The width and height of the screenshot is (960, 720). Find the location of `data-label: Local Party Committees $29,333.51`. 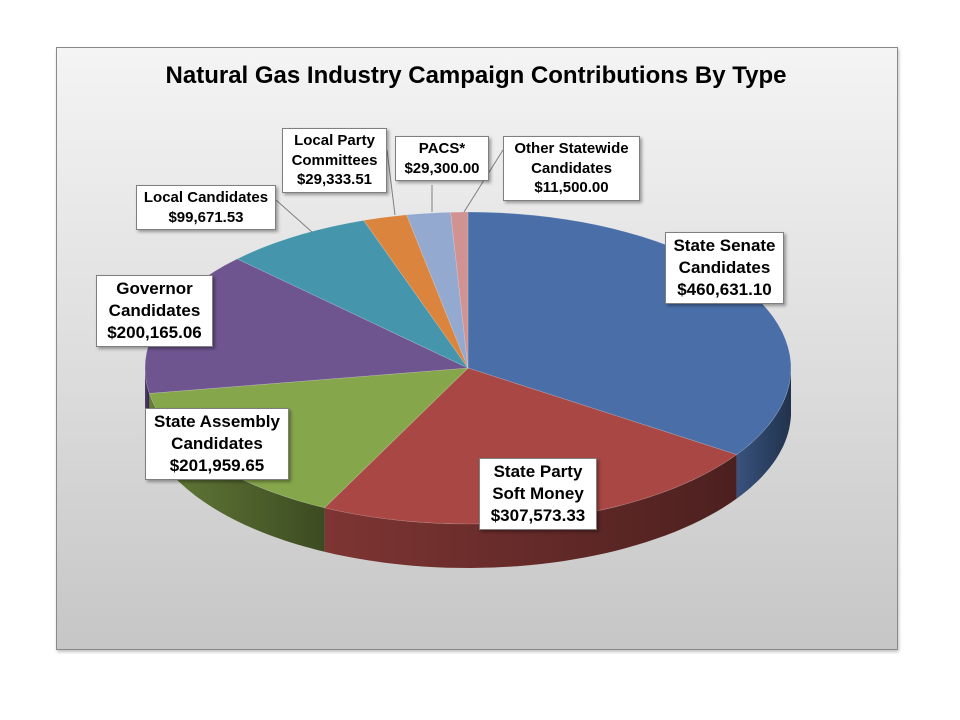

data-label: Local Party Committees $29,333.51 is located at coordinates (334, 160).